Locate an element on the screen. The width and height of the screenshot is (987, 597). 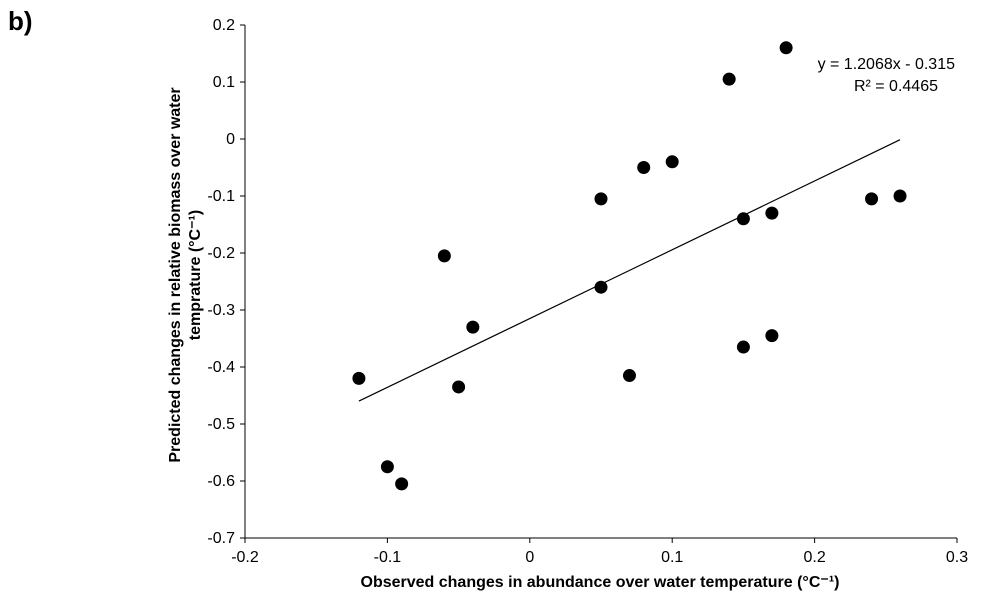
y-tick-label: 0 is located at coordinates (230, 139).